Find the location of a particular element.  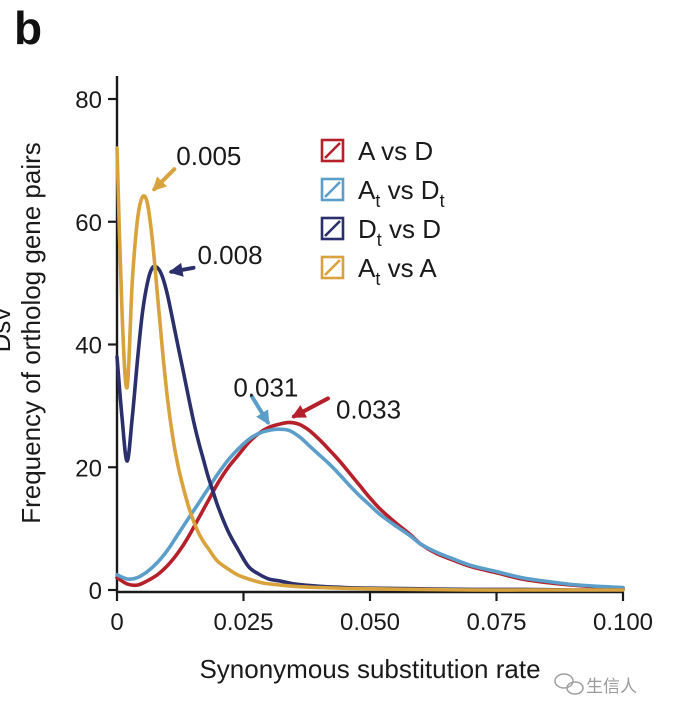

annotation-arrowhead-at-vs-dt is located at coordinates (263, 417).